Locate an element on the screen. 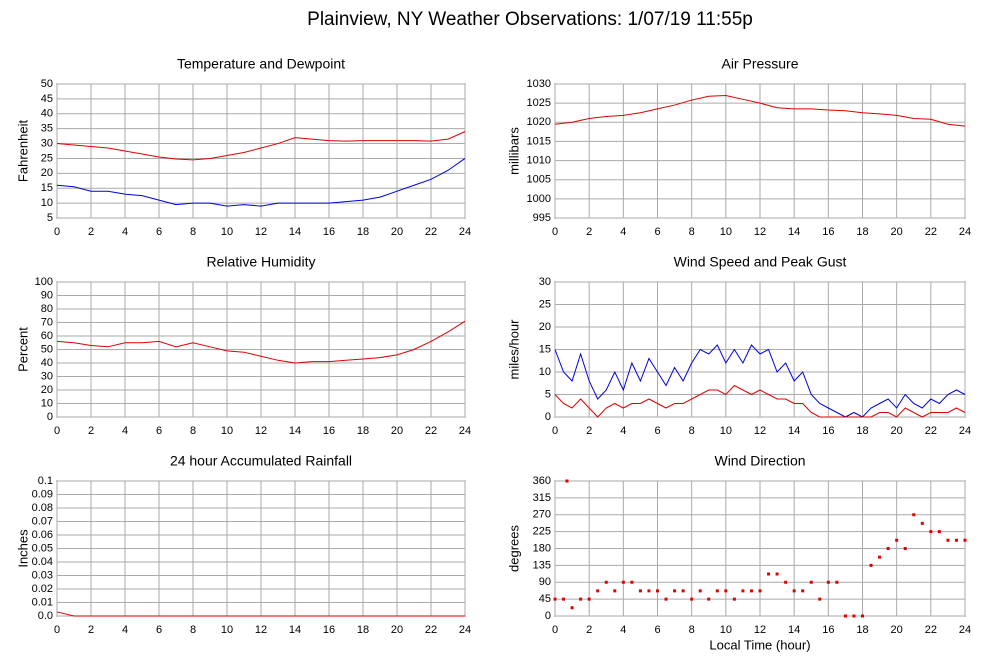 This screenshot has height=660, width=1000. y-tick-label: 40 is located at coordinates (47, 114).